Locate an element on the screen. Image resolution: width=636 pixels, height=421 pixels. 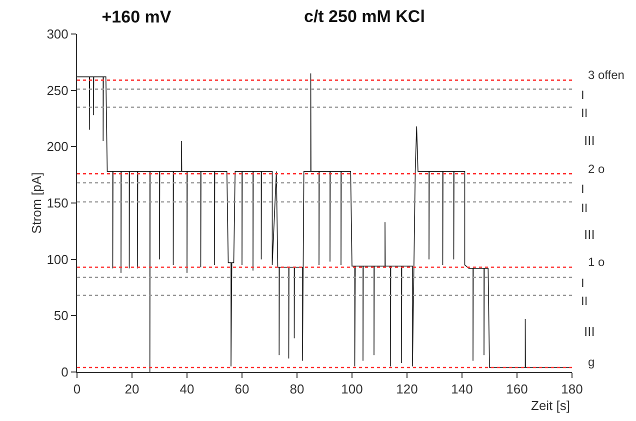
ref-line-label: 3 offen is located at coordinates (606, 75).